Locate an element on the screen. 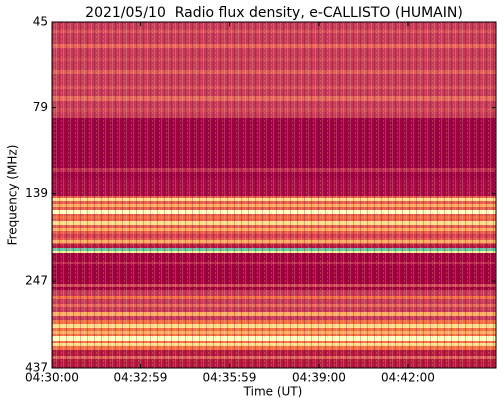 The image size is (504, 404). x-tick-label: 04:35:59 is located at coordinates (230, 378).